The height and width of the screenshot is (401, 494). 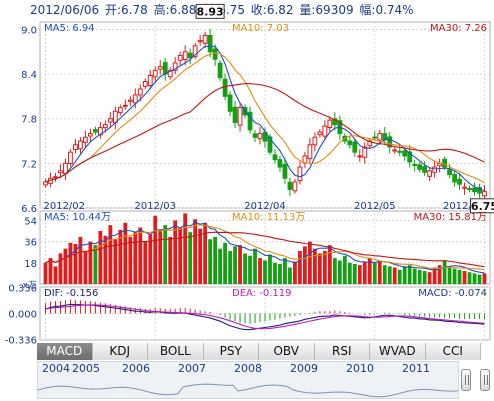 I want to click on tab-kdj: KDJ, so click(x=120, y=351).